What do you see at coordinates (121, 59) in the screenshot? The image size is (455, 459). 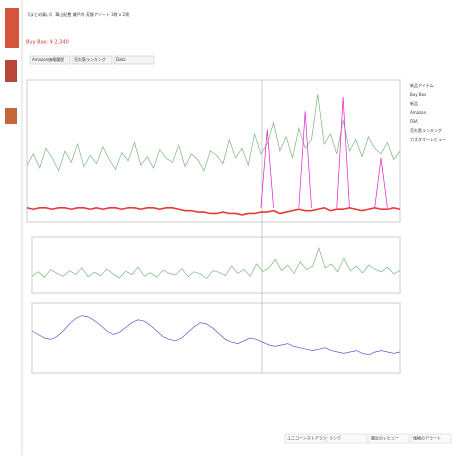 I see `tab-label: Data` at bounding box center [121, 59].